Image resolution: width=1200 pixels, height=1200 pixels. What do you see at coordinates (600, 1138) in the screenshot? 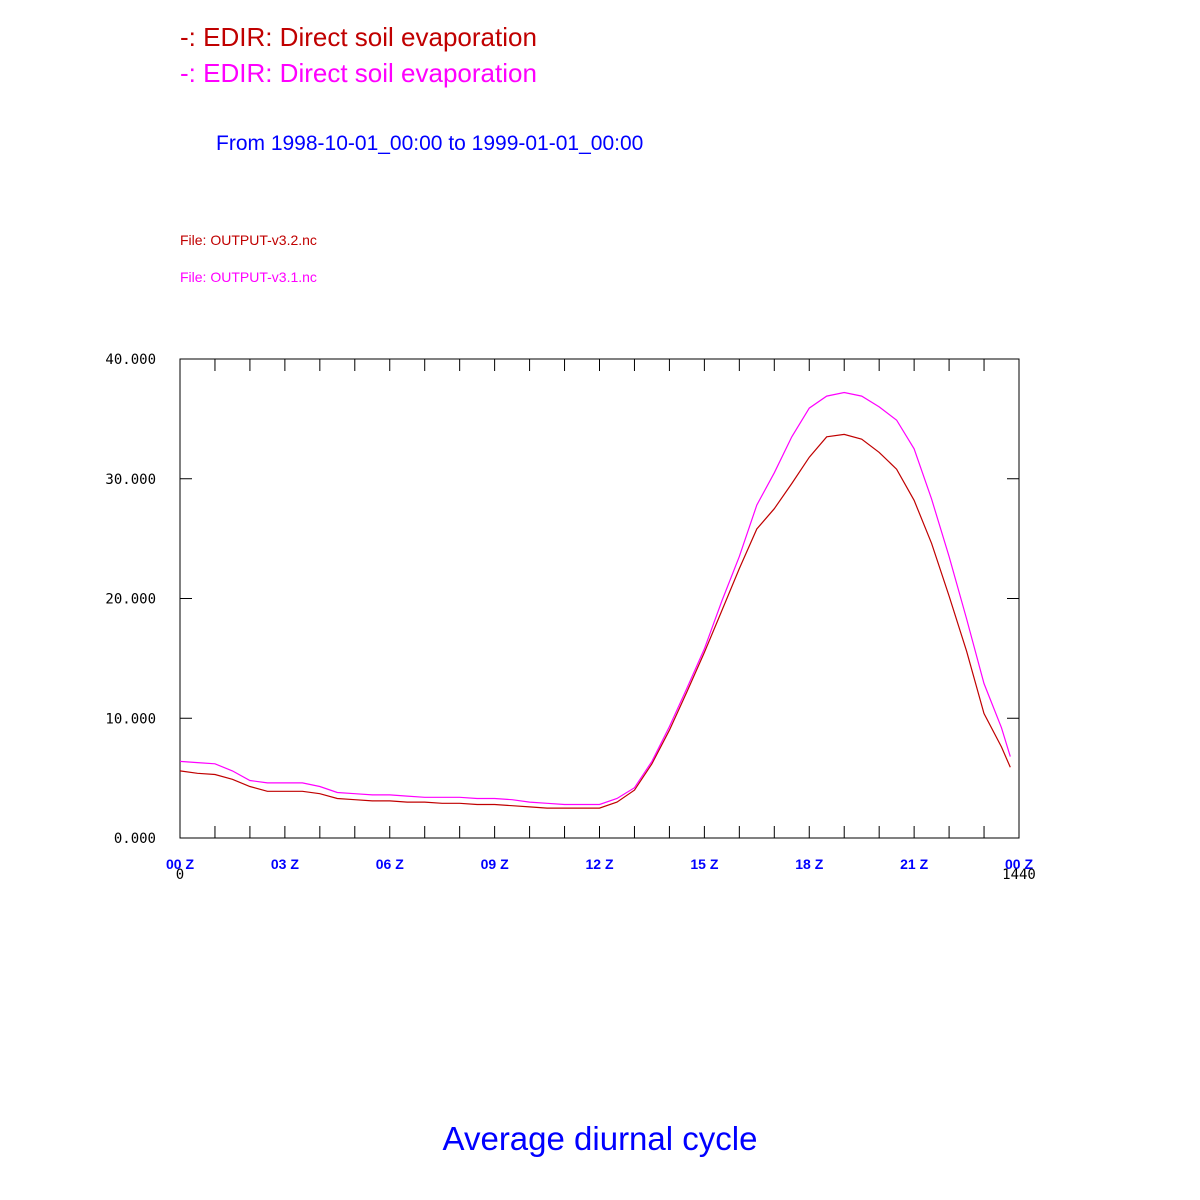
I see `chart-footer-title: Average diurnal cycle` at bounding box center [600, 1138].